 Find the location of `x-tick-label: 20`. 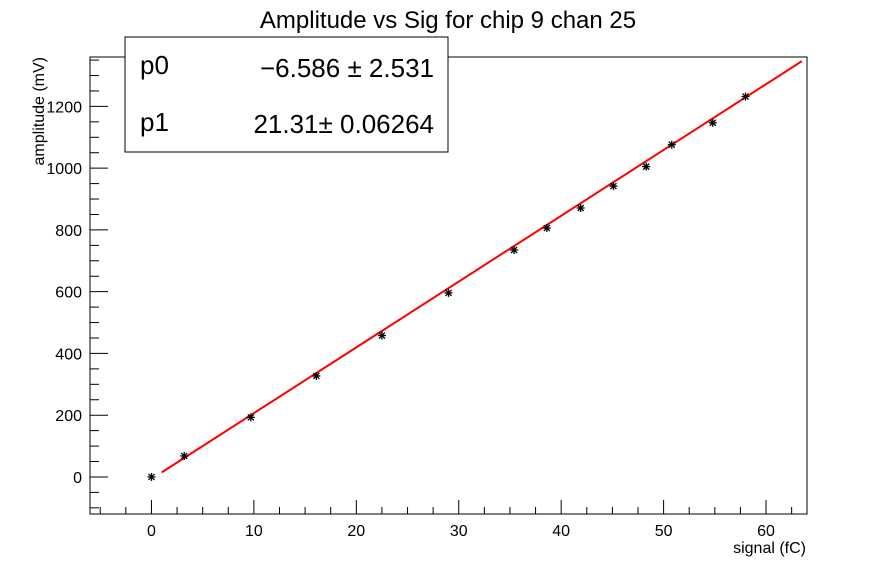

x-tick-label: 20 is located at coordinates (356, 531).